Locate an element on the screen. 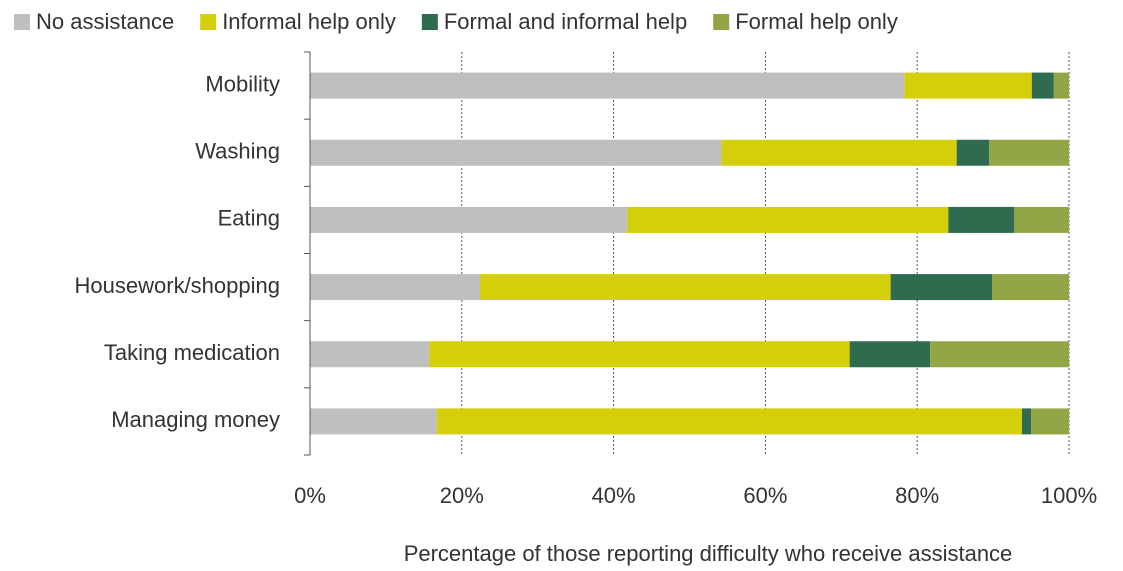  y-tick-label: Taking medication is located at coordinates (192, 352).